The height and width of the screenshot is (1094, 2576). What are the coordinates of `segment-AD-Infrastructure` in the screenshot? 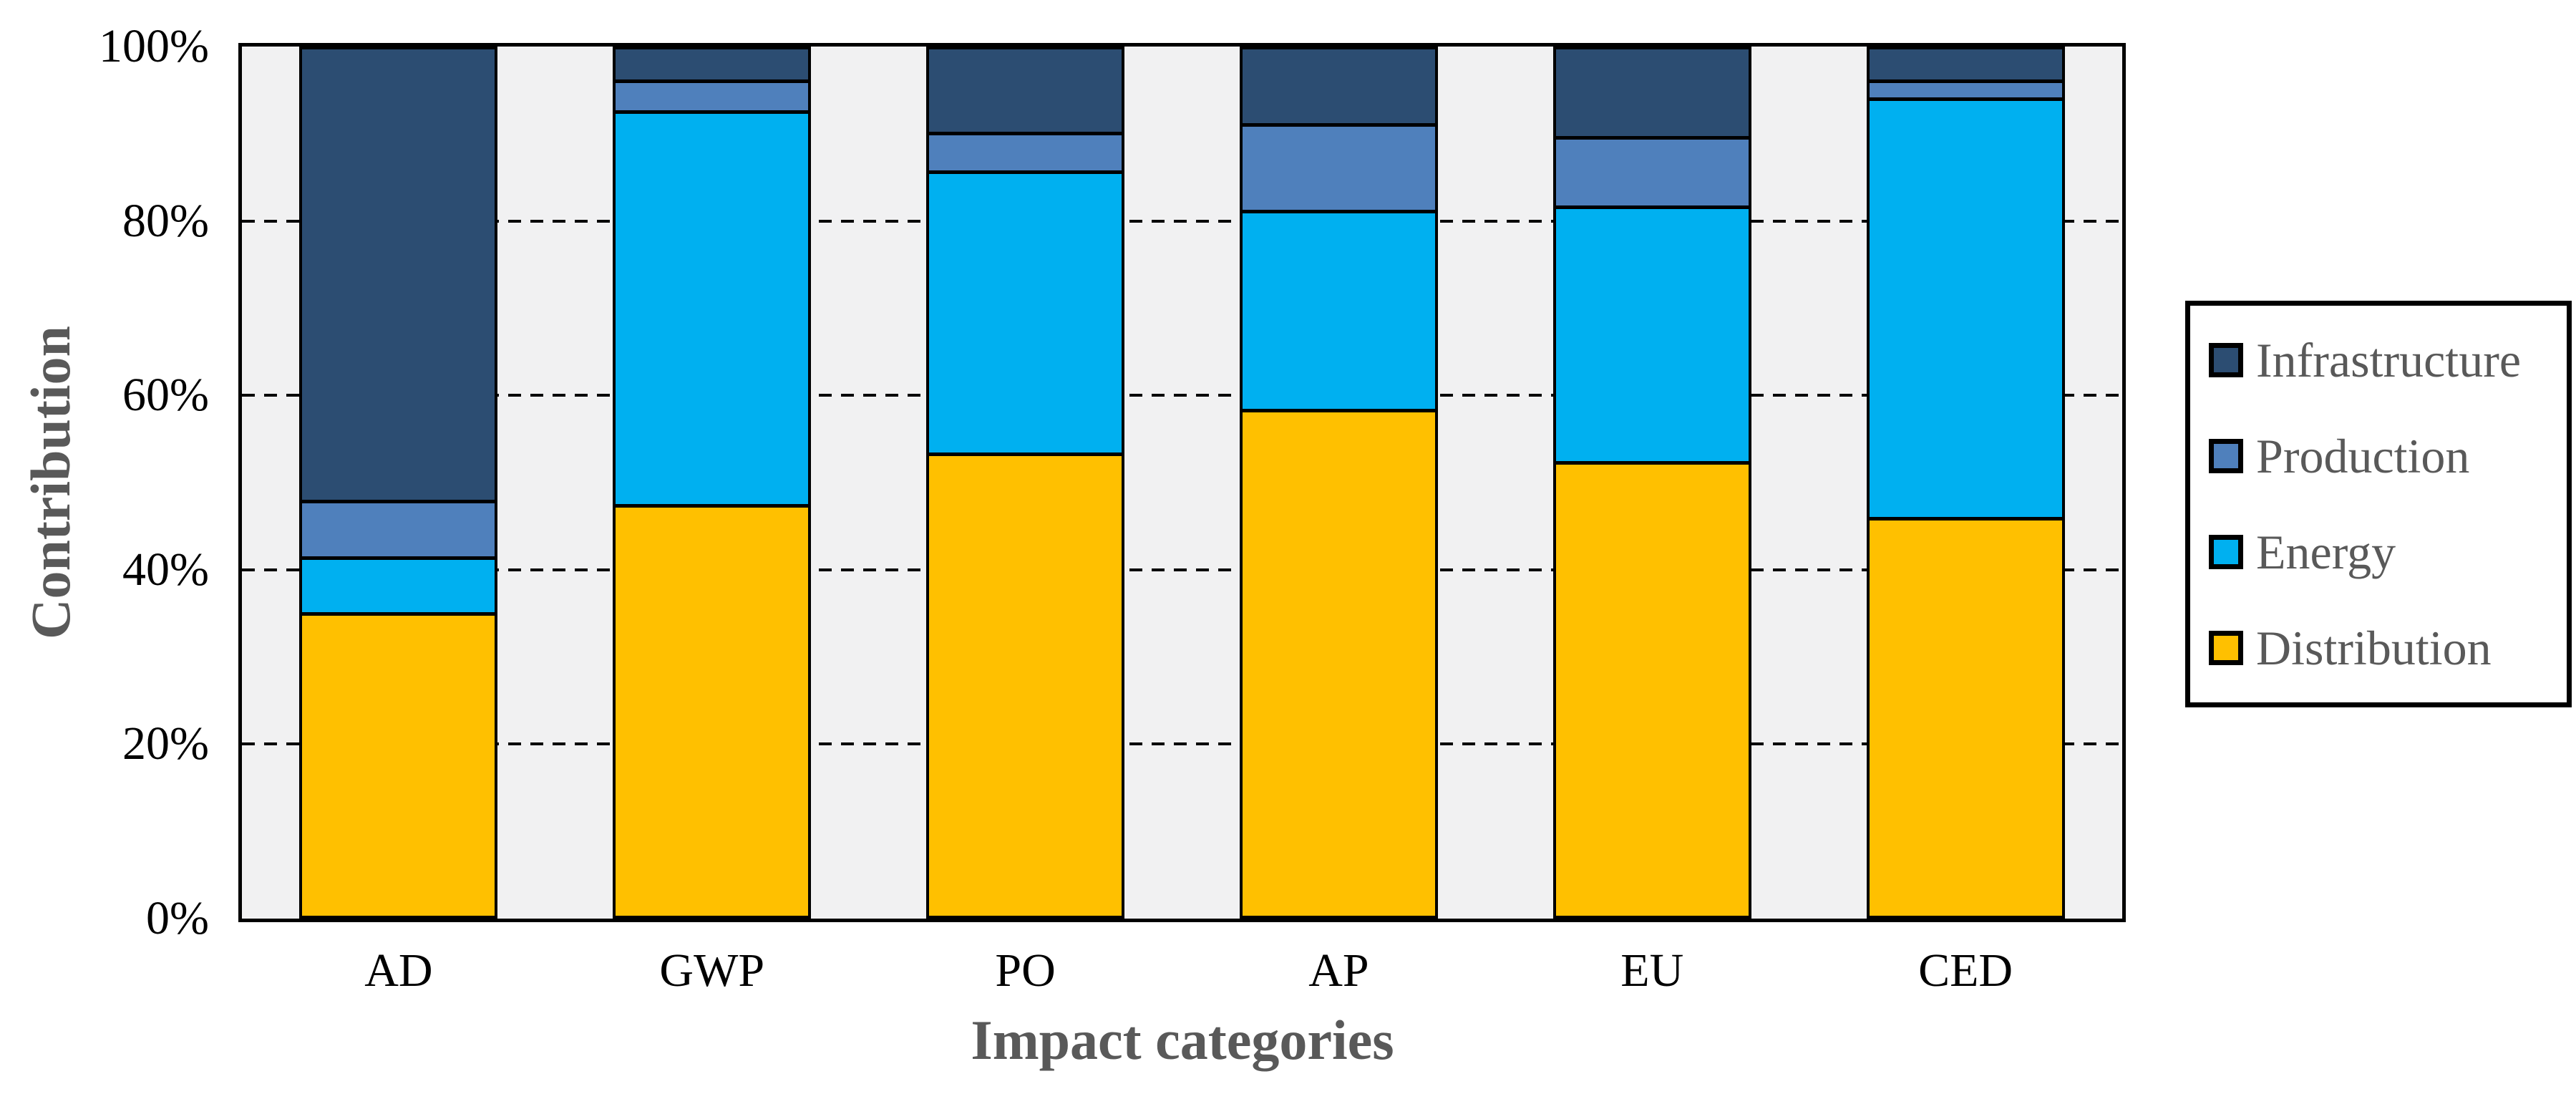 It's located at (398, 274).